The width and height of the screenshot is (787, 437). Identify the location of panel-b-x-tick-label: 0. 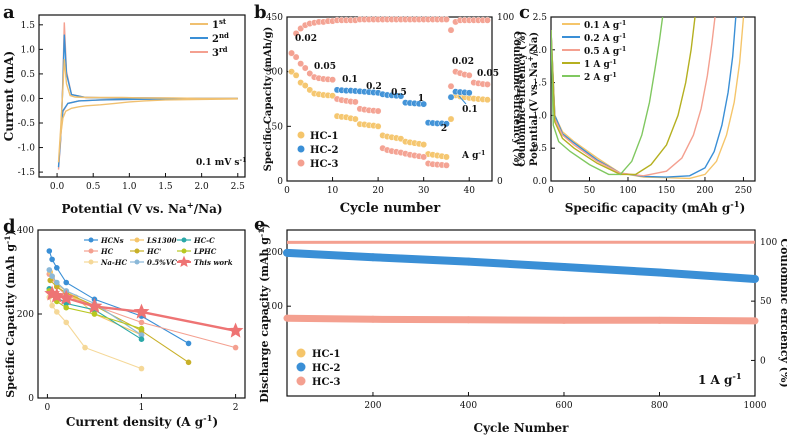
(287, 191).